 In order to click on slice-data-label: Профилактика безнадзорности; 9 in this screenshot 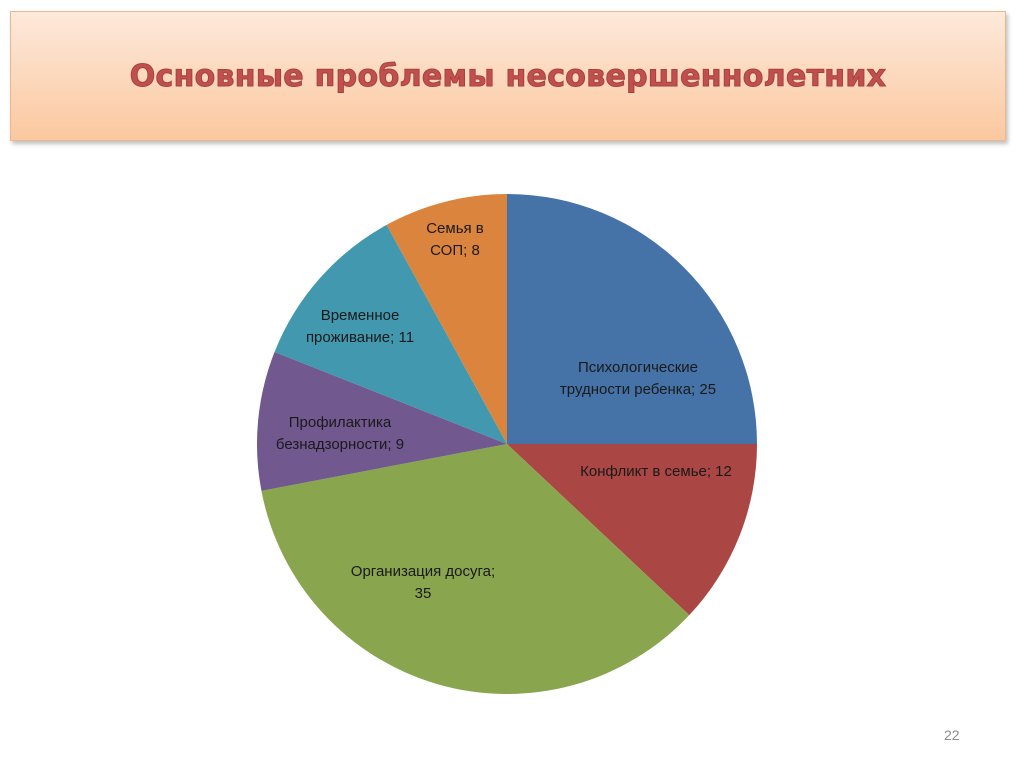, I will do `click(340, 433)`.